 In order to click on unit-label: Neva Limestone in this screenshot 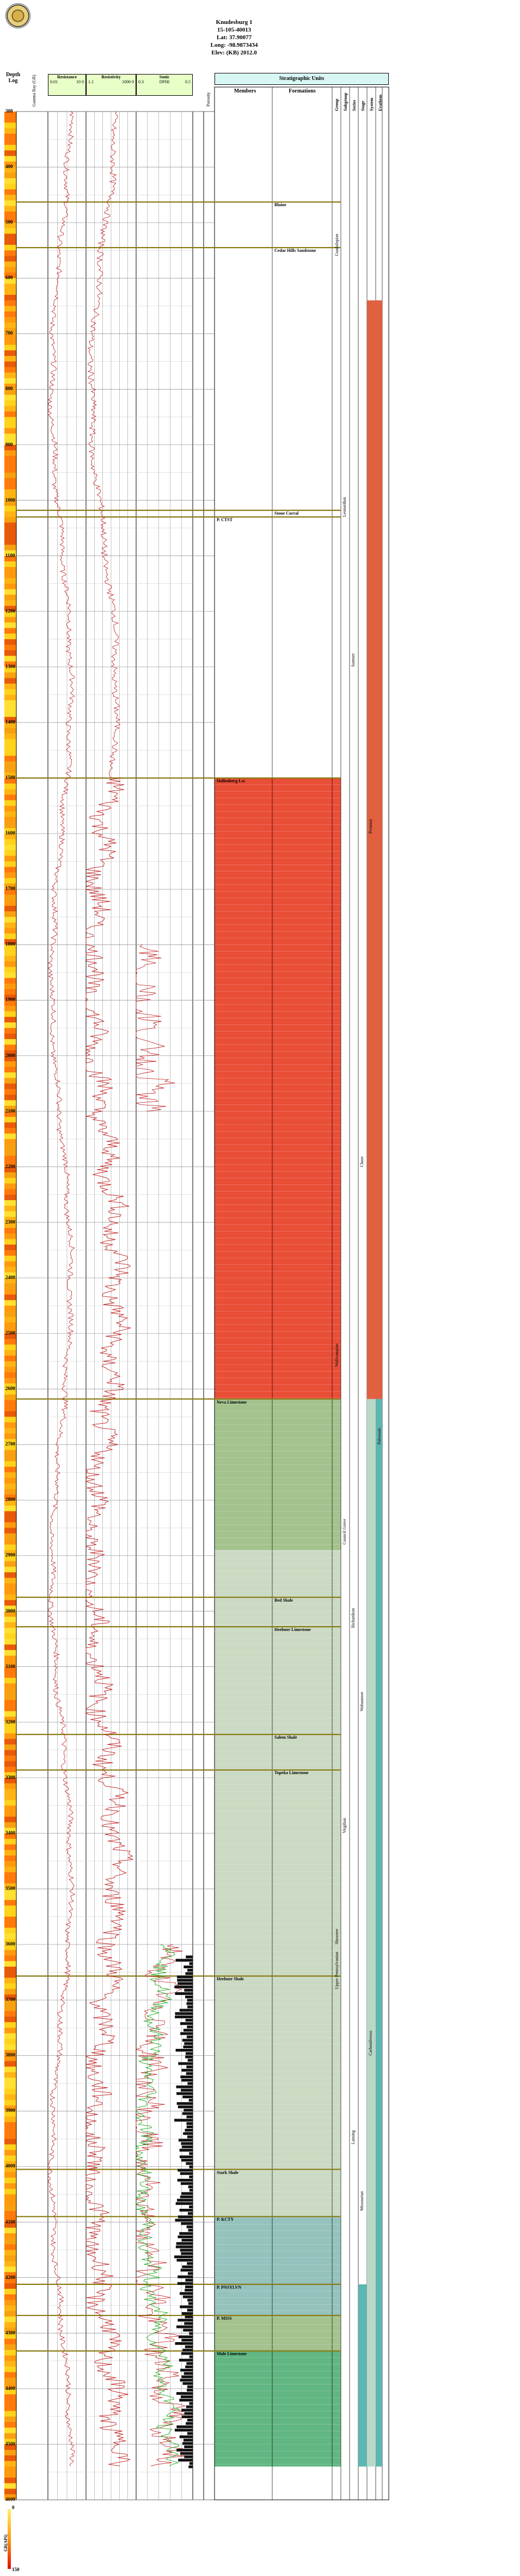, I will do `click(232, 1402)`.